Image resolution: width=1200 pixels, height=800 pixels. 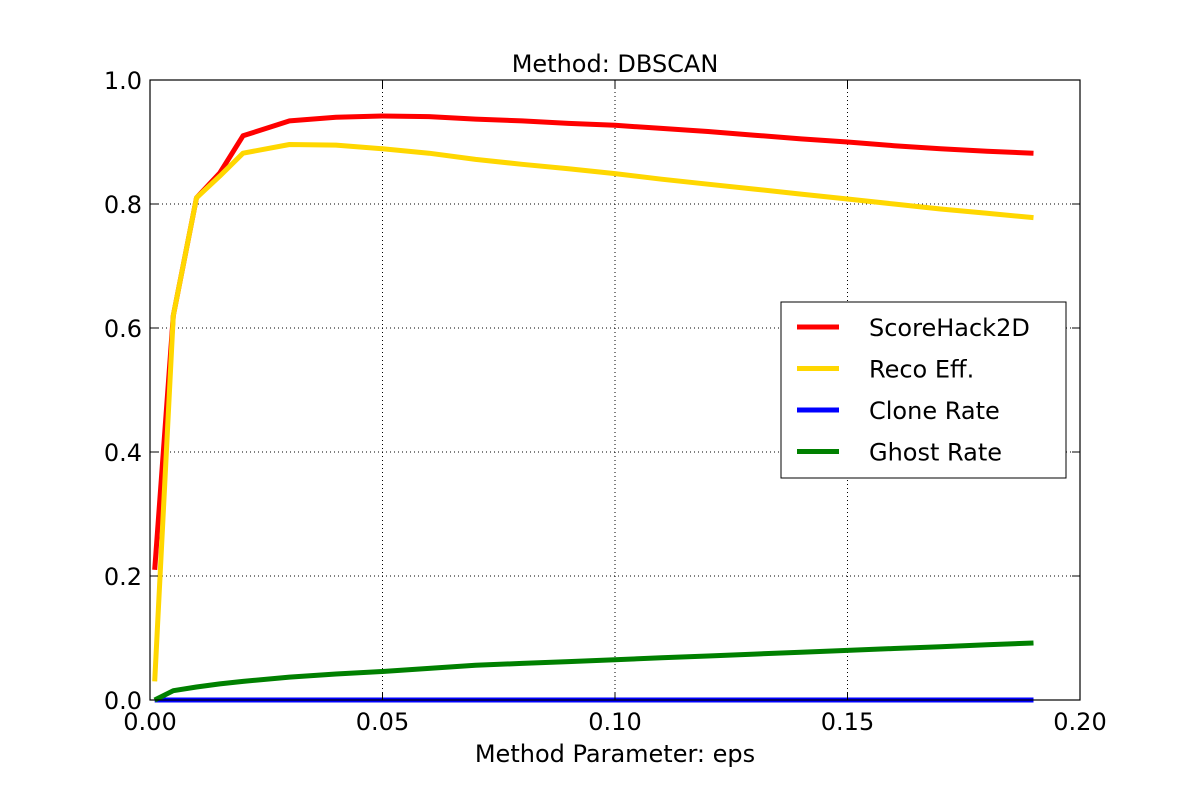 I want to click on y-tick-label: 0.4, so click(x=123, y=453).